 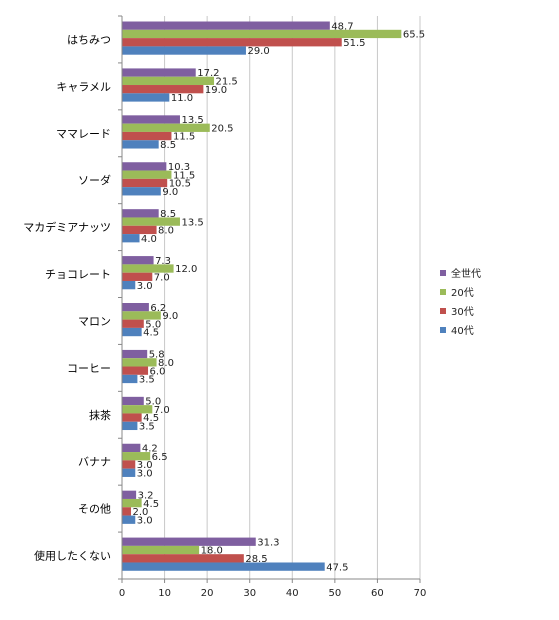 I want to click on data-label: 21.5, so click(x=227, y=82).